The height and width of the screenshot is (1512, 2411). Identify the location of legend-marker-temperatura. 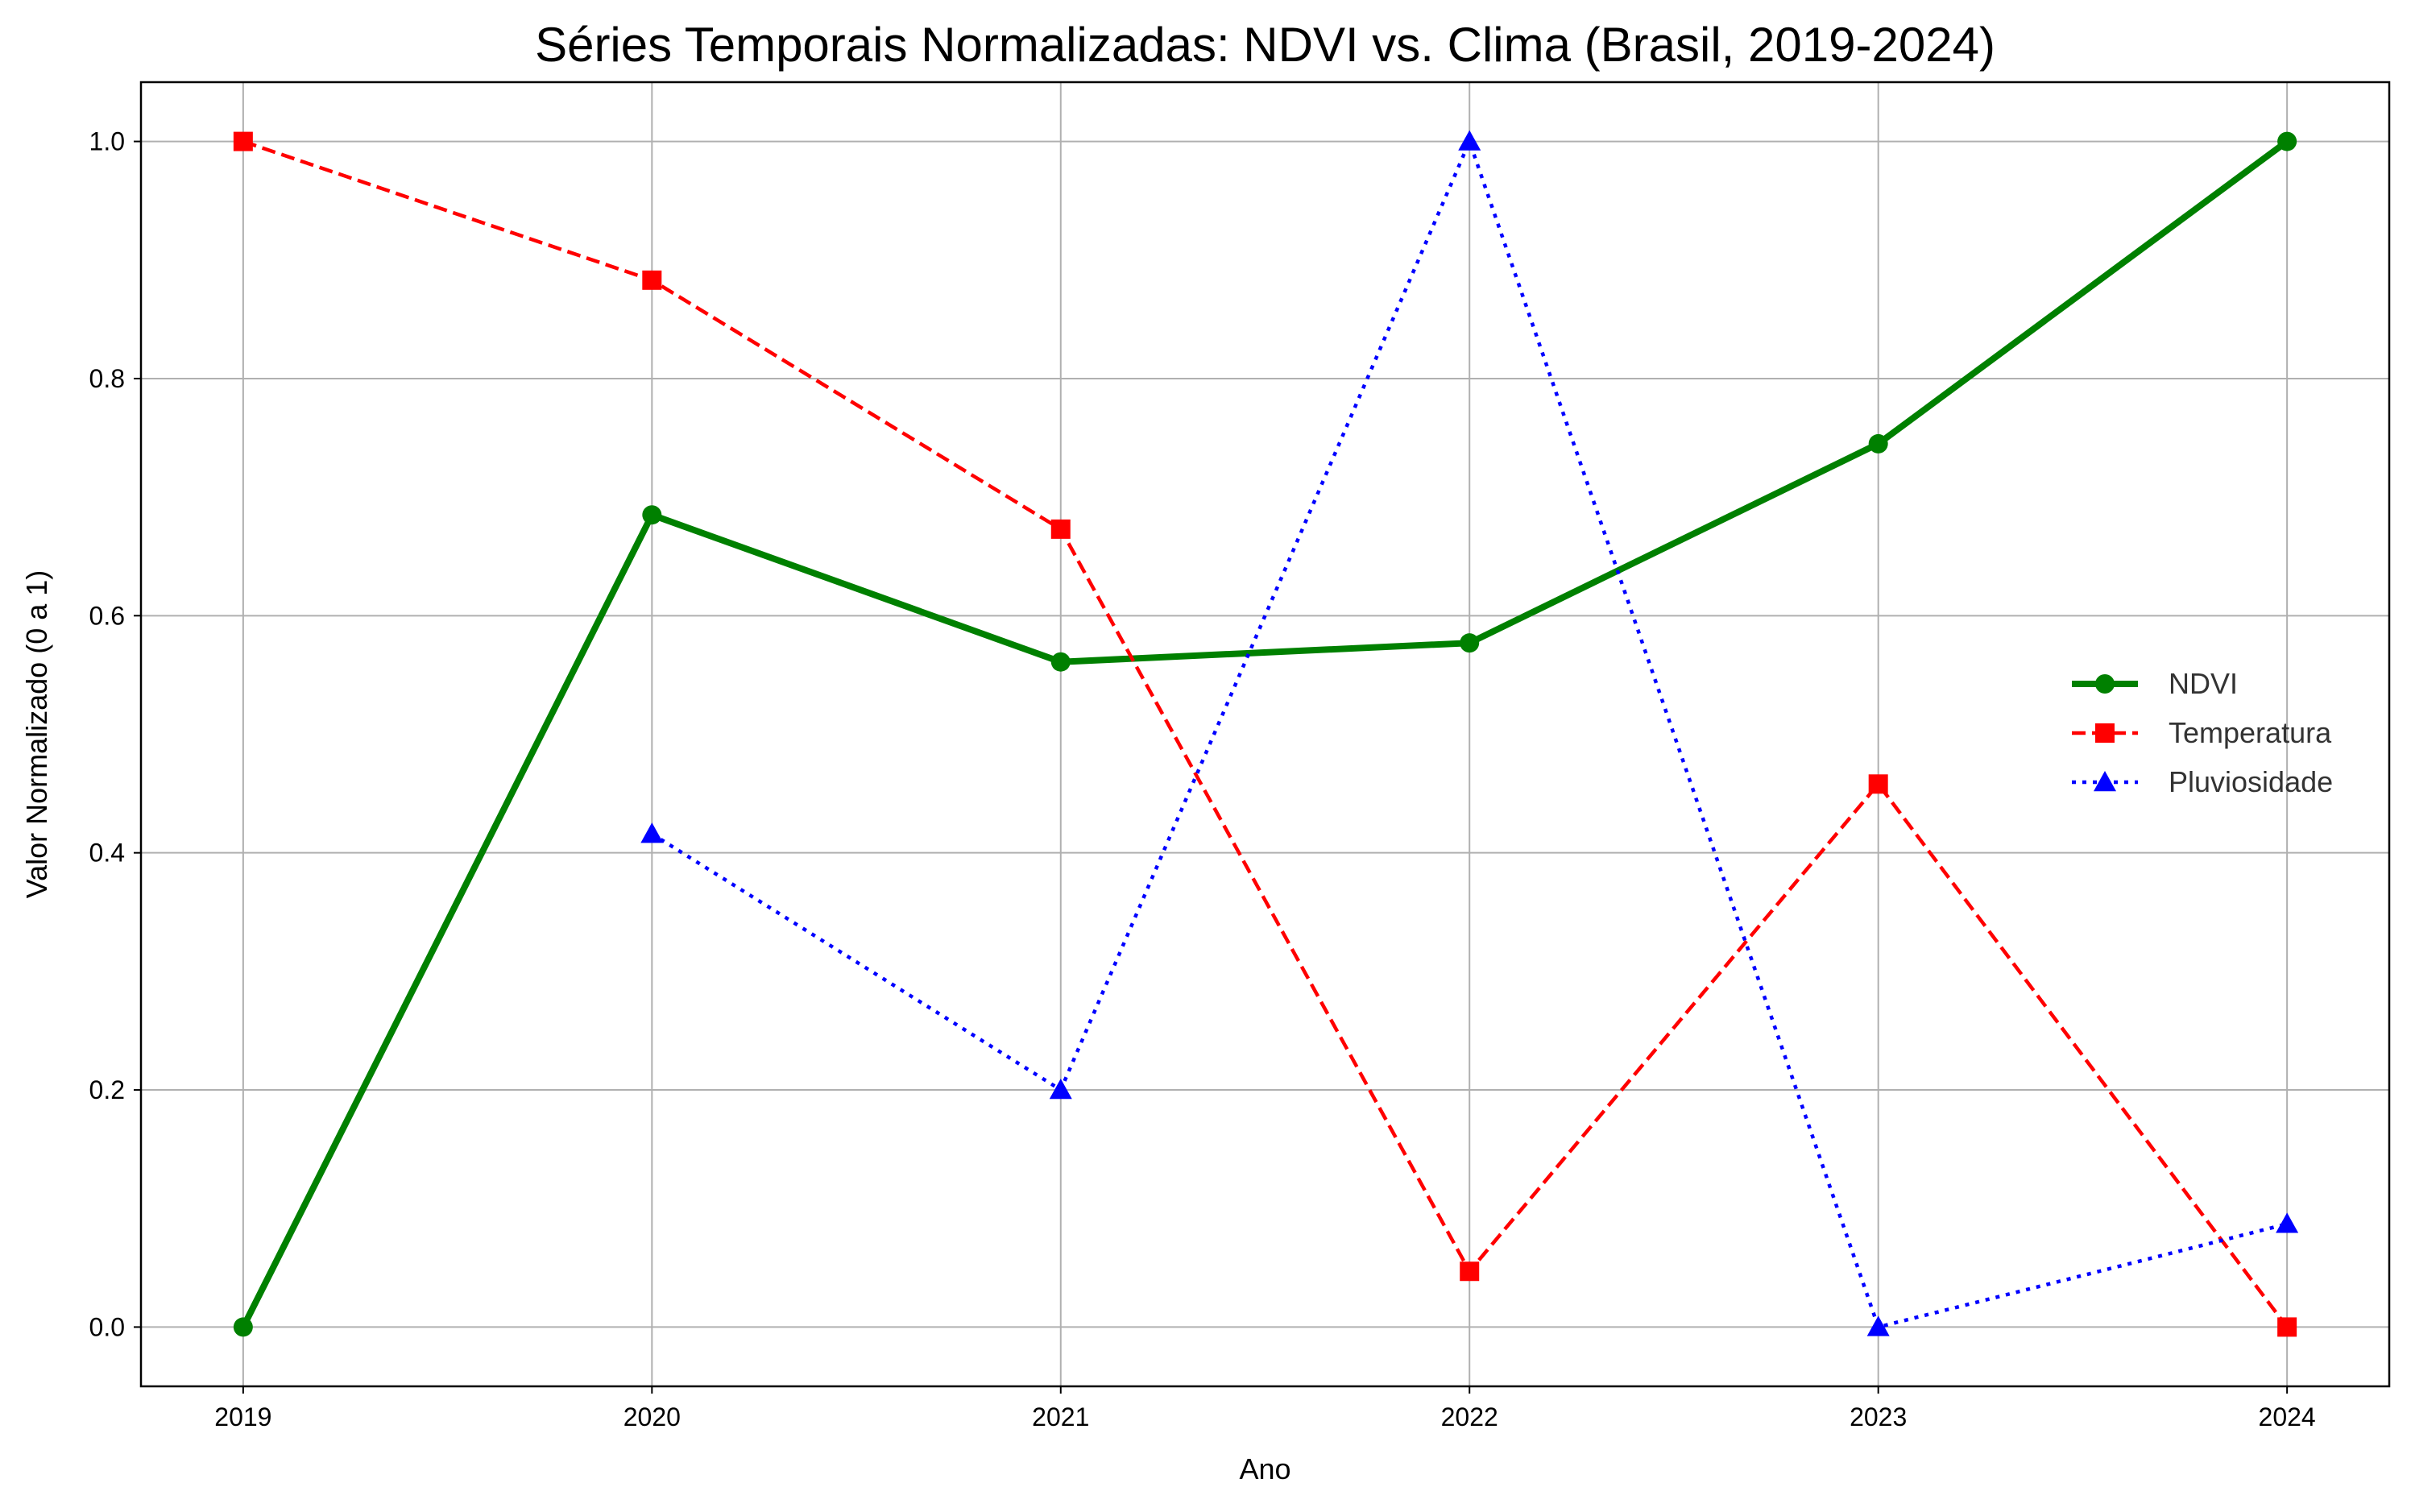
(2105, 733).